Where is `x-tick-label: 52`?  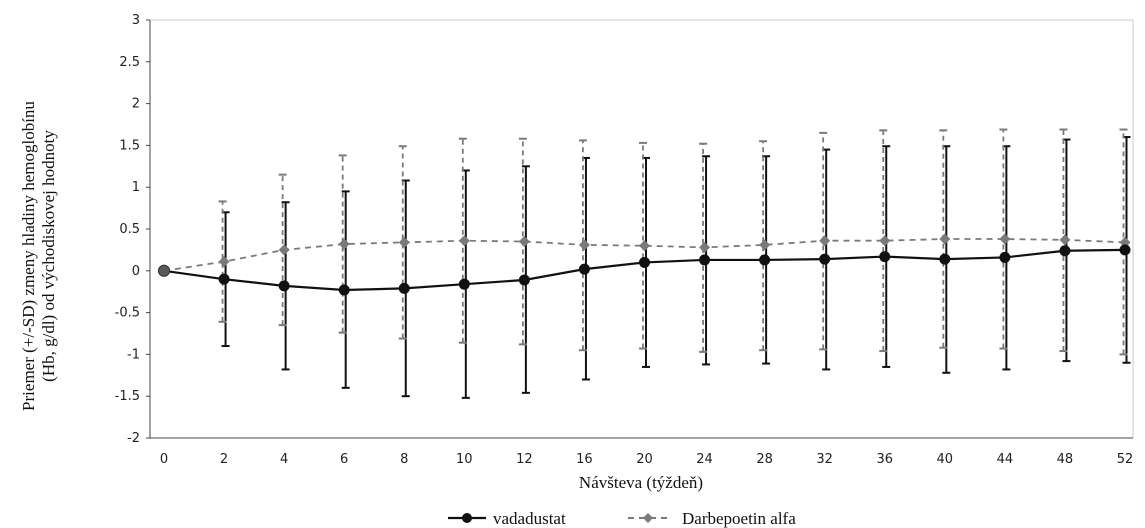 x-tick-label: 52 is located at coordinates (1125, 459).